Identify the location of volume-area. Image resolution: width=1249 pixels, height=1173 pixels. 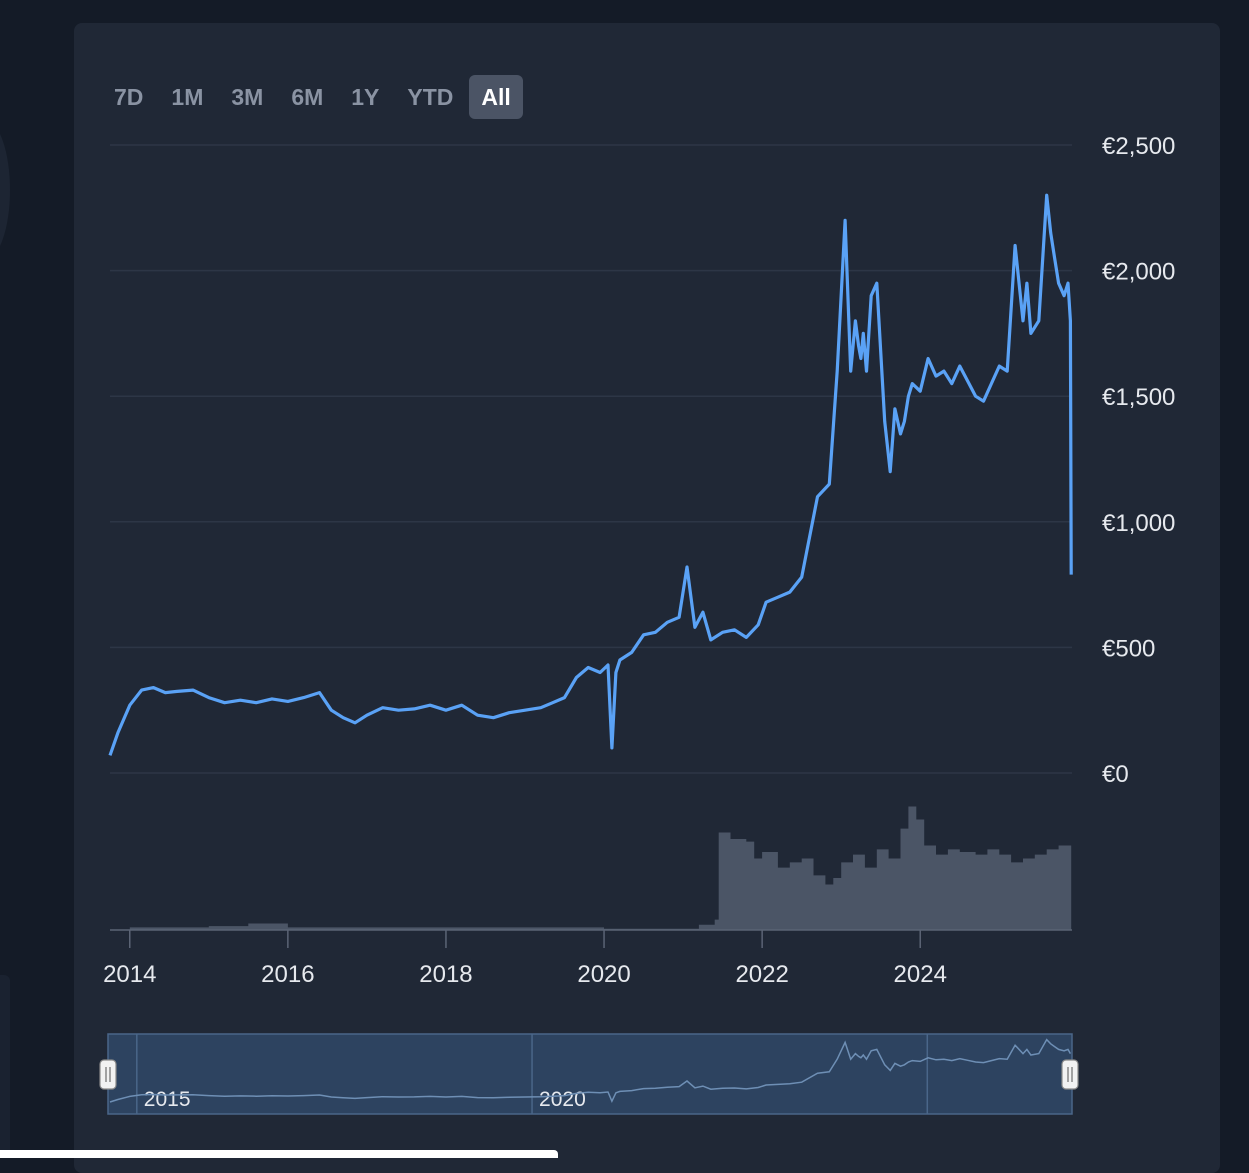
(591, 868).